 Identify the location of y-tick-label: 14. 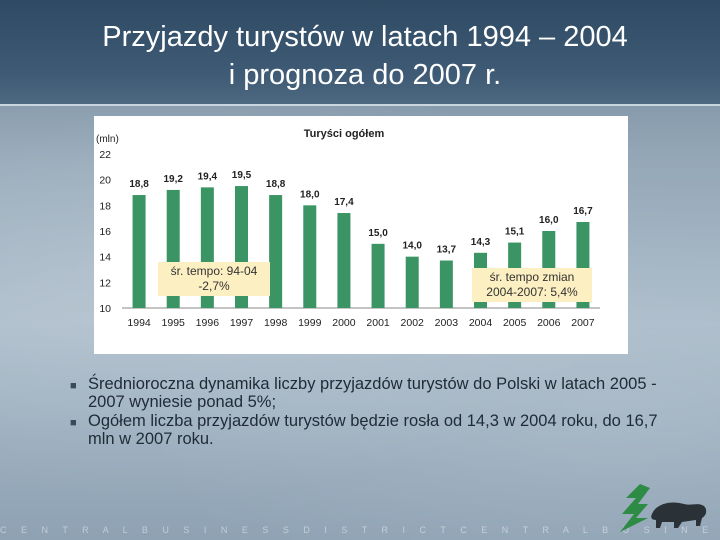
(105, 258).